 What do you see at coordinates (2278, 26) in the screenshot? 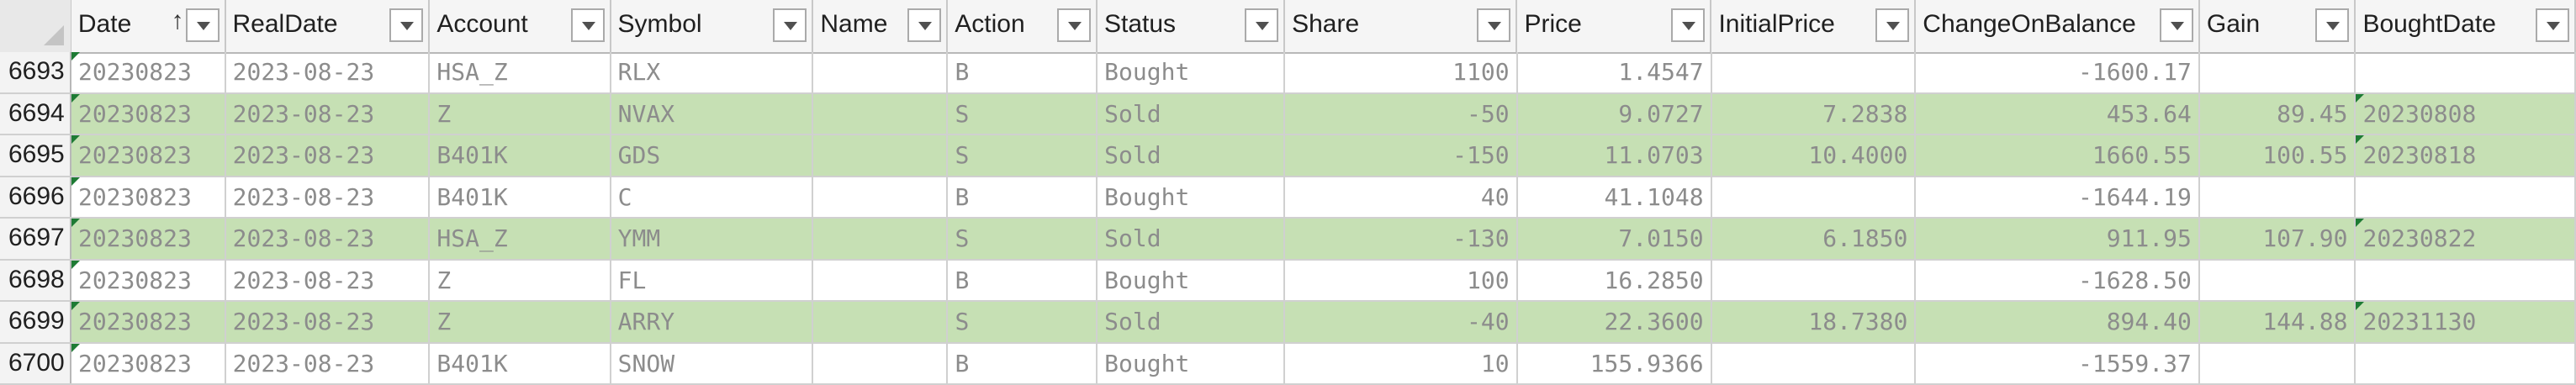
I see `column-header-gain: Gain` at bounding box center [2278, 26].